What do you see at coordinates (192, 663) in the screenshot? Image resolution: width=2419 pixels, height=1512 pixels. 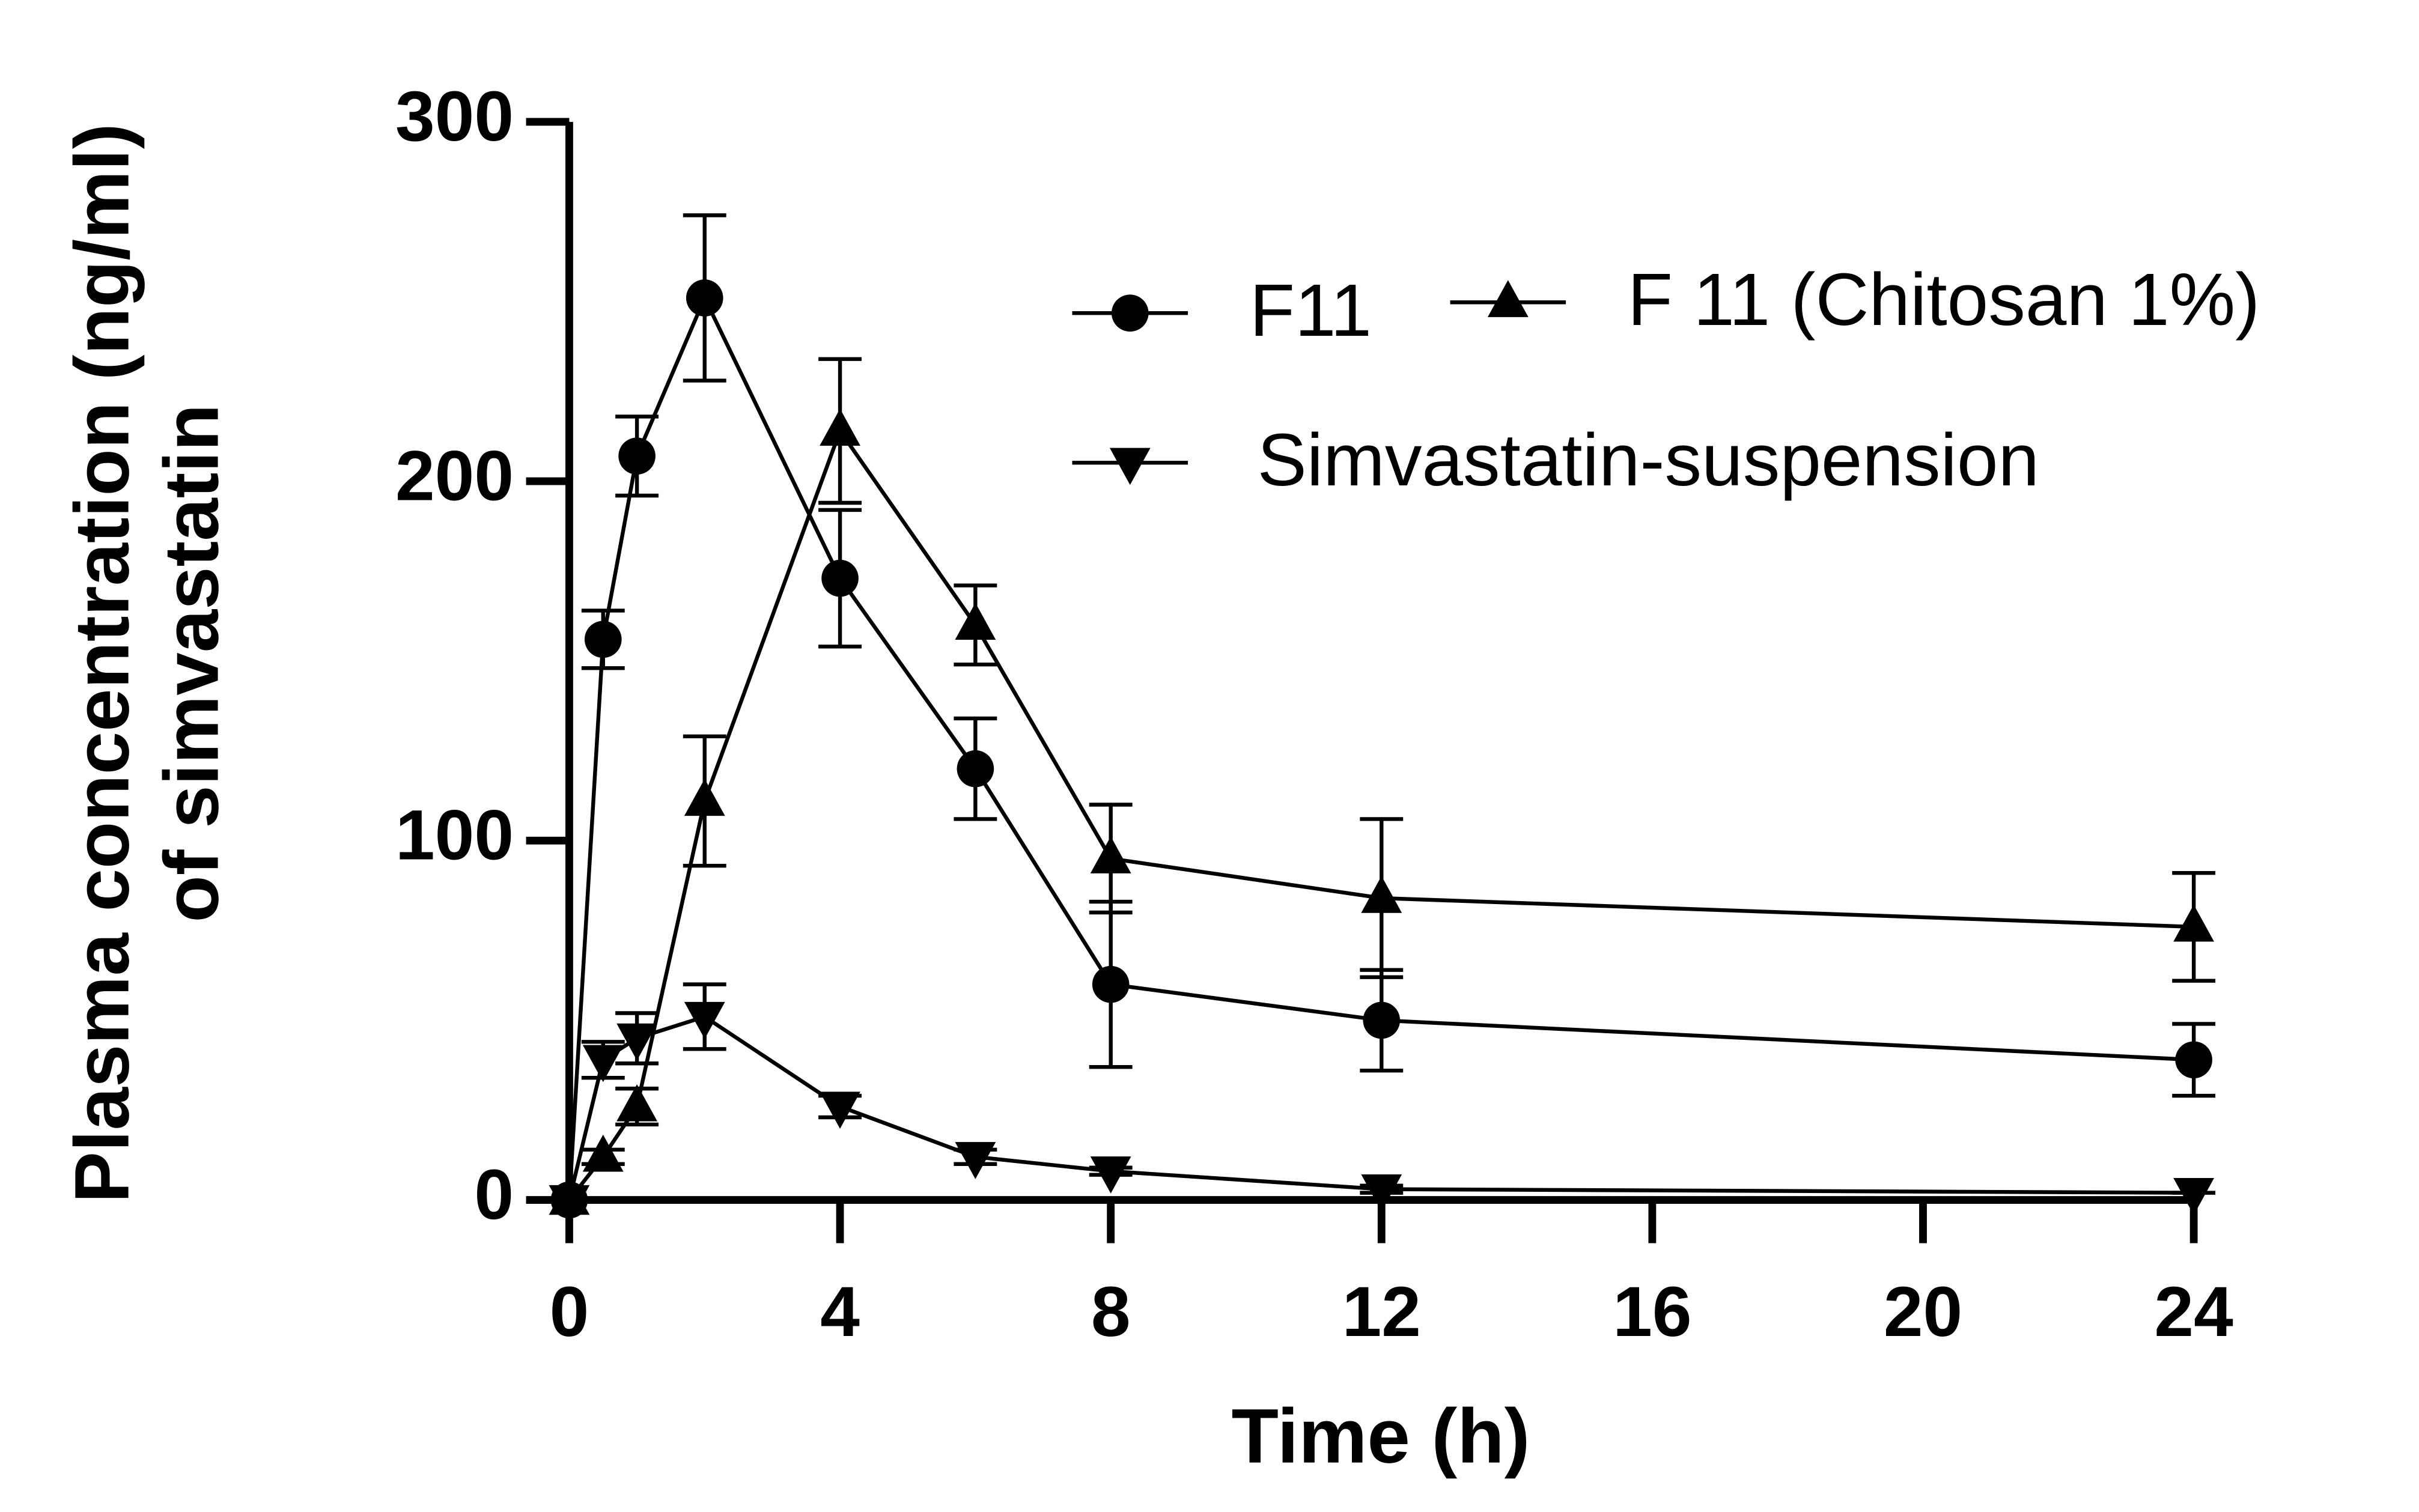 I see `y-axis-label: of simvastatin` at bounding box center [192, 663].